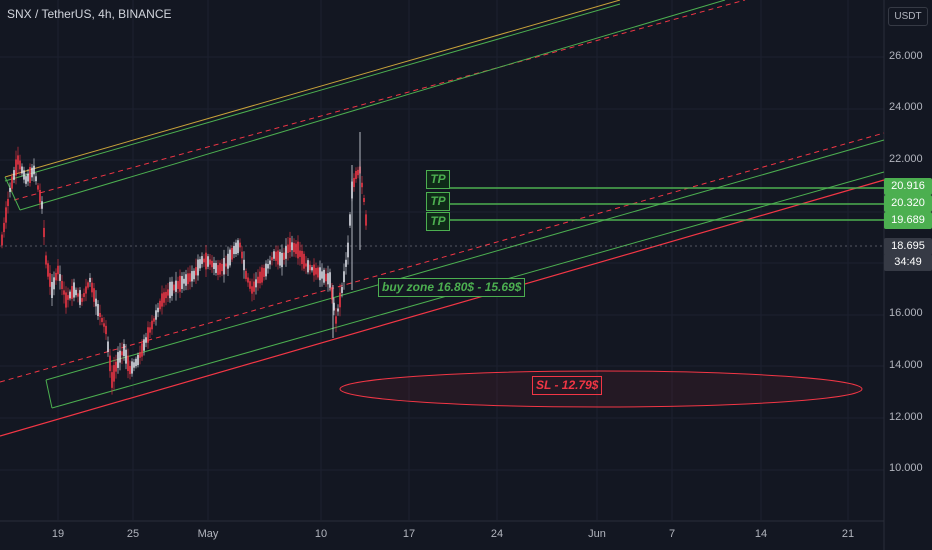  What do you see at coordinates (761, 534) in the screenshot?
I see `time-tick: 14` at bounding box center [761, 534].